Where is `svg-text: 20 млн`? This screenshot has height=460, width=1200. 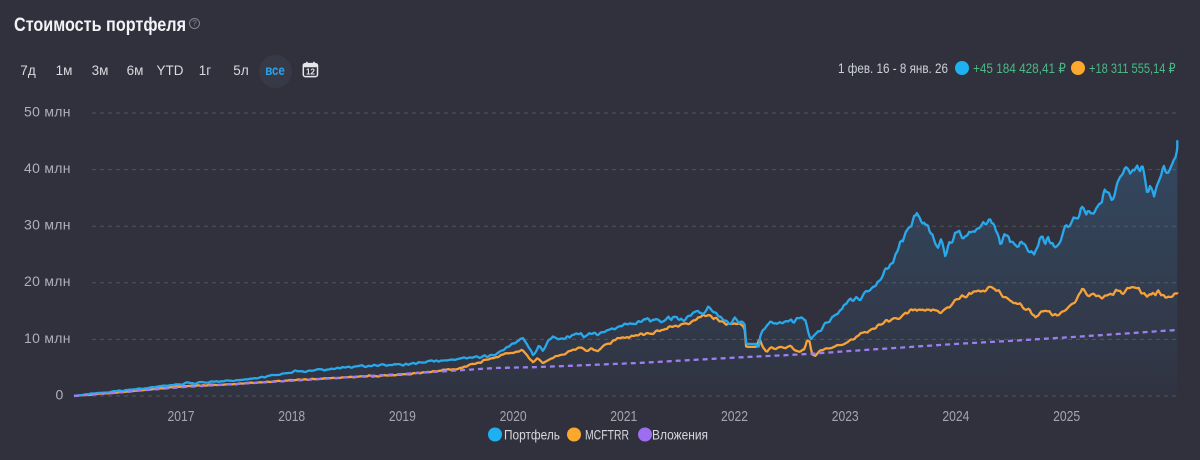 svg-text: 20 млн is located at coordinates (47, 281).